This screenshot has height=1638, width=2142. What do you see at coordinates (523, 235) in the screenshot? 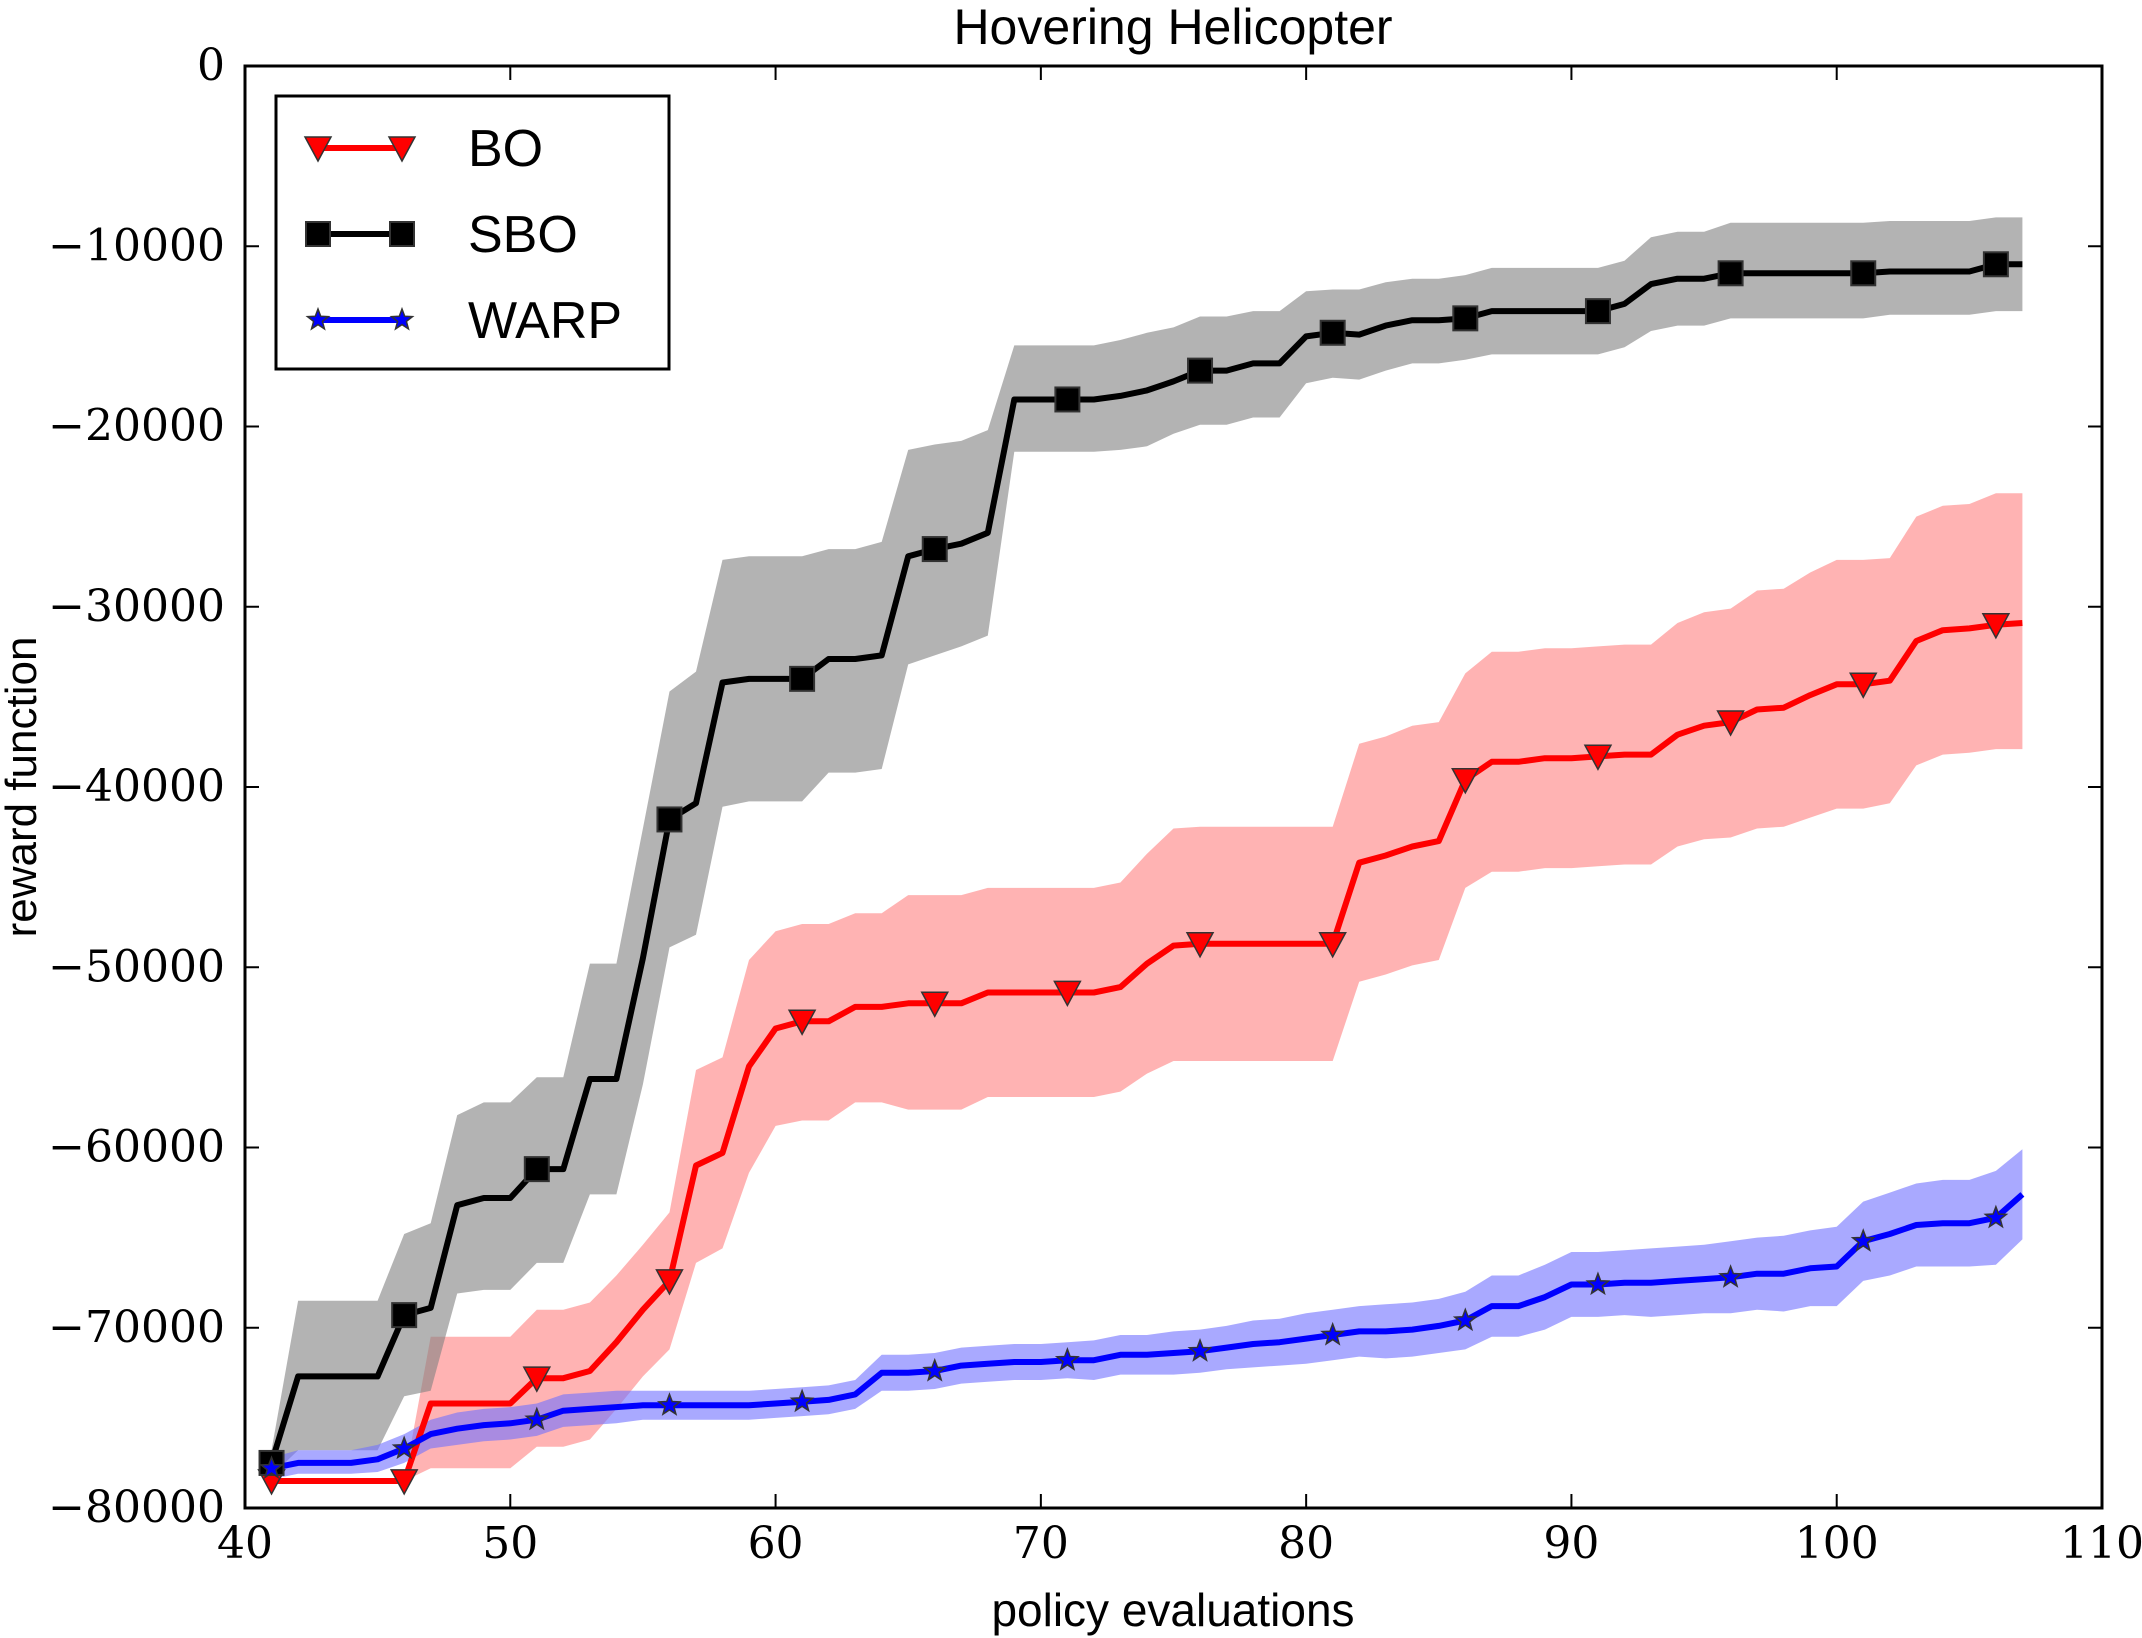
I see `legend-label-sbo: SBO` at bounding box center [523, 235].